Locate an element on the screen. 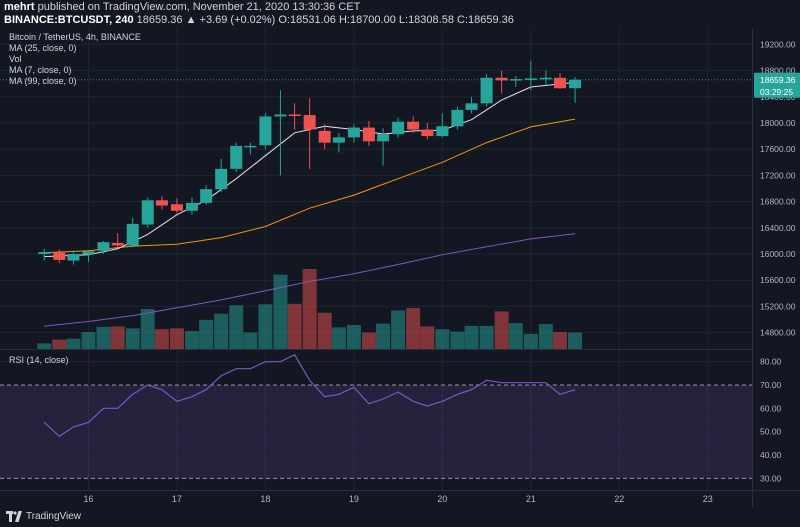 The image size is (800, 527). tradingview-logo: TradingView is located at coordinates (43, 516).